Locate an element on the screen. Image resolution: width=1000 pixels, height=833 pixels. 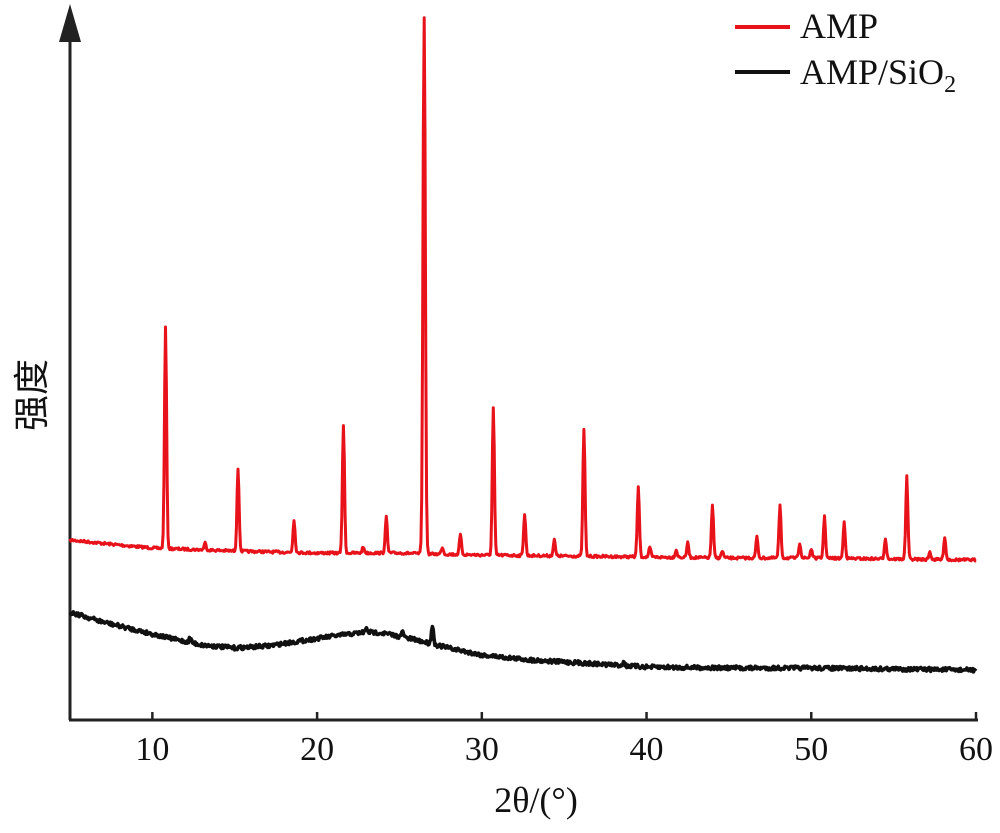
x-tick-label: 20 is located at coordinates (317, 749).